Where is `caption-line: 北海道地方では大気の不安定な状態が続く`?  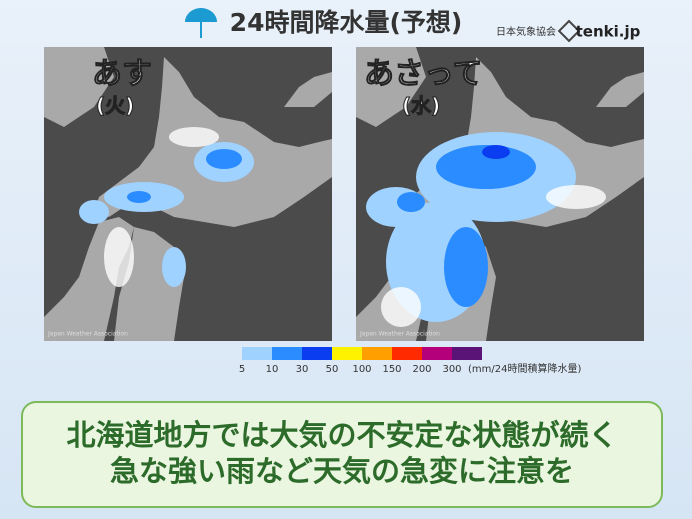 caption-line: 北海道地方では大気の不安定な状態が続く is located at coordinates (341, 435).